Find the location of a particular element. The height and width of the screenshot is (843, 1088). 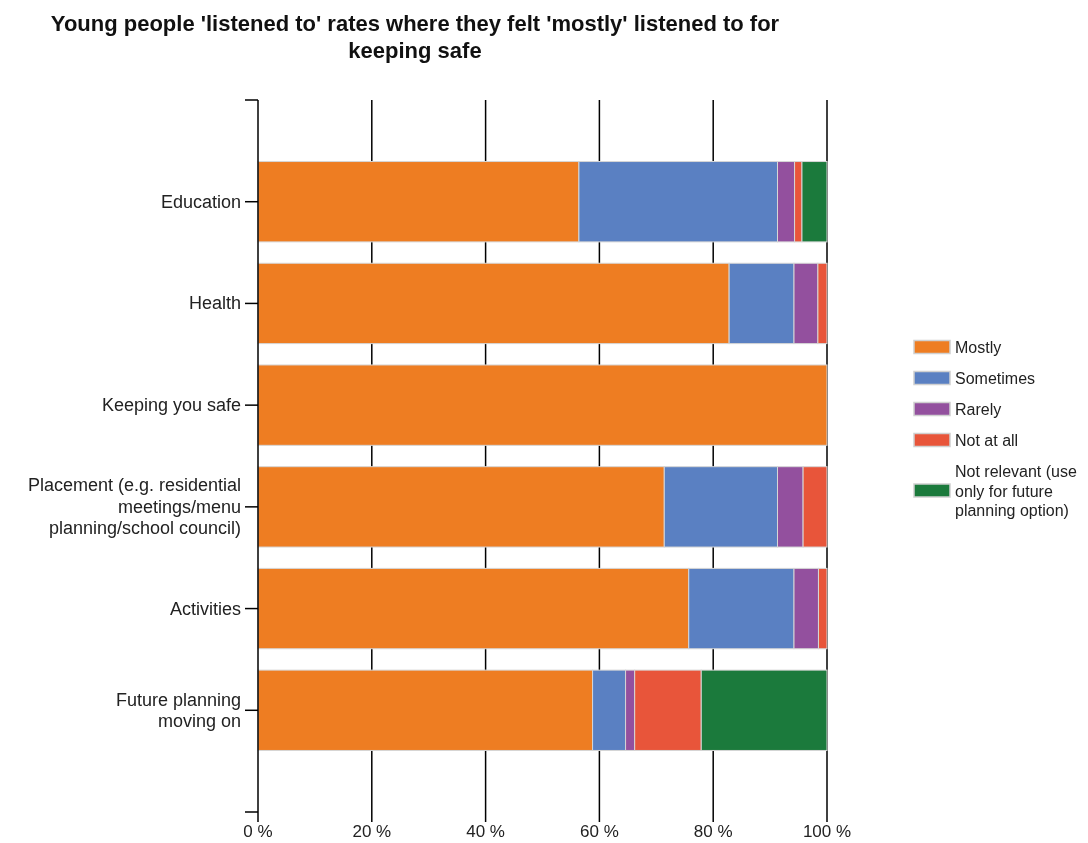

x-tick-label: 20 % is located at coordinates (372, 831).